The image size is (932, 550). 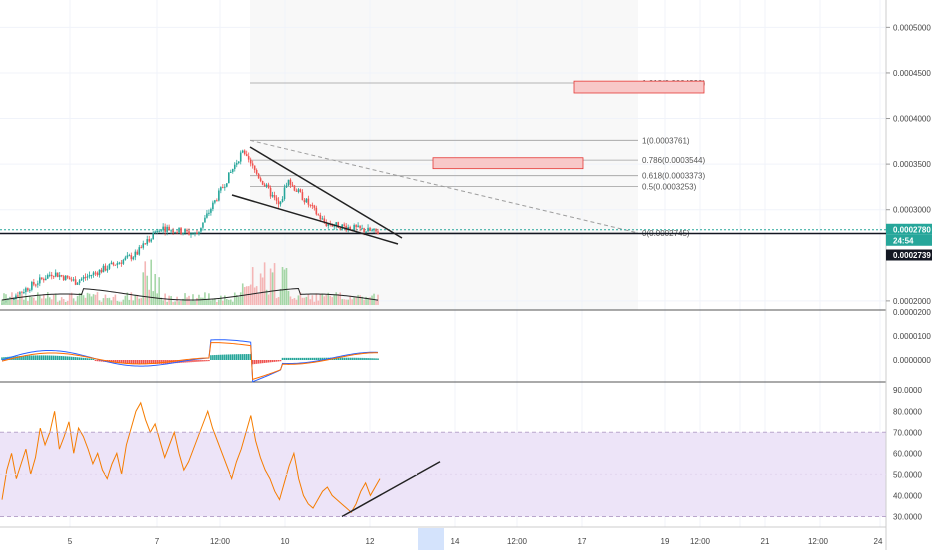 I want to click on y-tick-label: 0.0005000, so click(x=912, y=27).